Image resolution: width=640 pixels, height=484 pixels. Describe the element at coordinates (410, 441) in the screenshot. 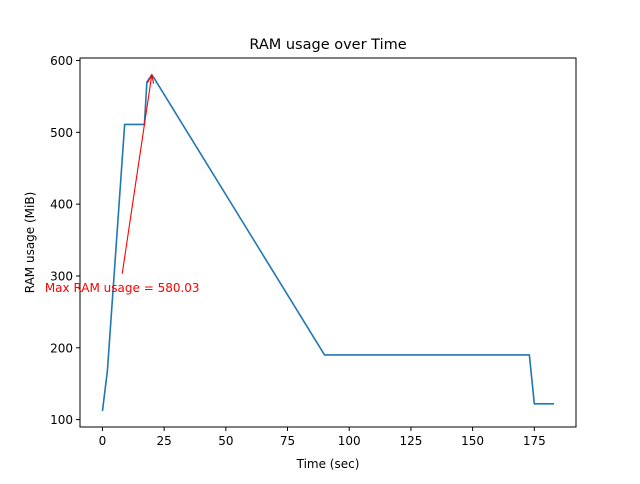

I see `x-tick-label: 125` at that location.